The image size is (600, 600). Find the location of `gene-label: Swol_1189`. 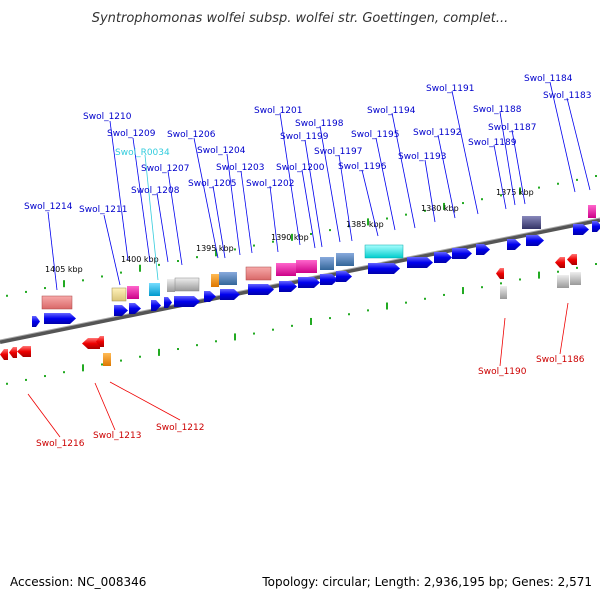

gene-label: Swol_1189 is located at coordinates (492, 143).